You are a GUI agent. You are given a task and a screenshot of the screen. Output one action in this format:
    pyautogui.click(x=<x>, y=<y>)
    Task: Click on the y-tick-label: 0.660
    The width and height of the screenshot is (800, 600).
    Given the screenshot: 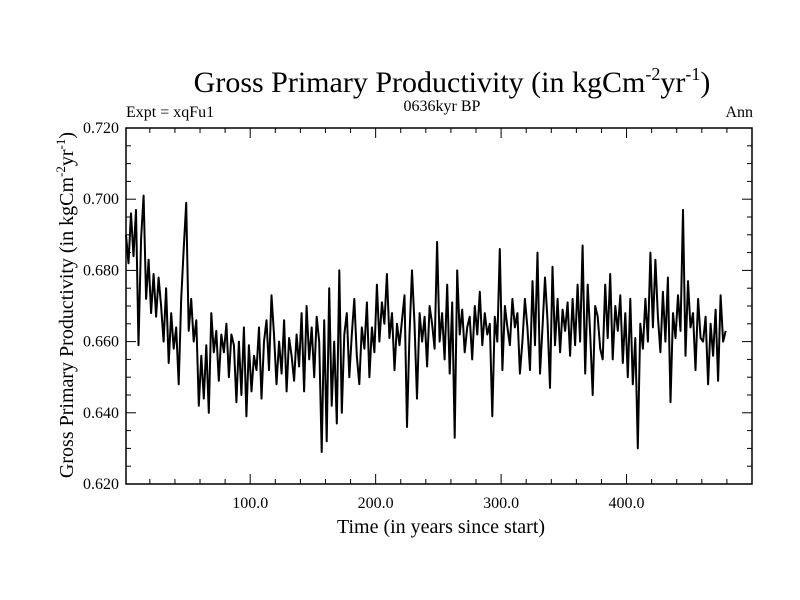 What is the action you would take?
    pyautogui.click(x=101, y=342)
    